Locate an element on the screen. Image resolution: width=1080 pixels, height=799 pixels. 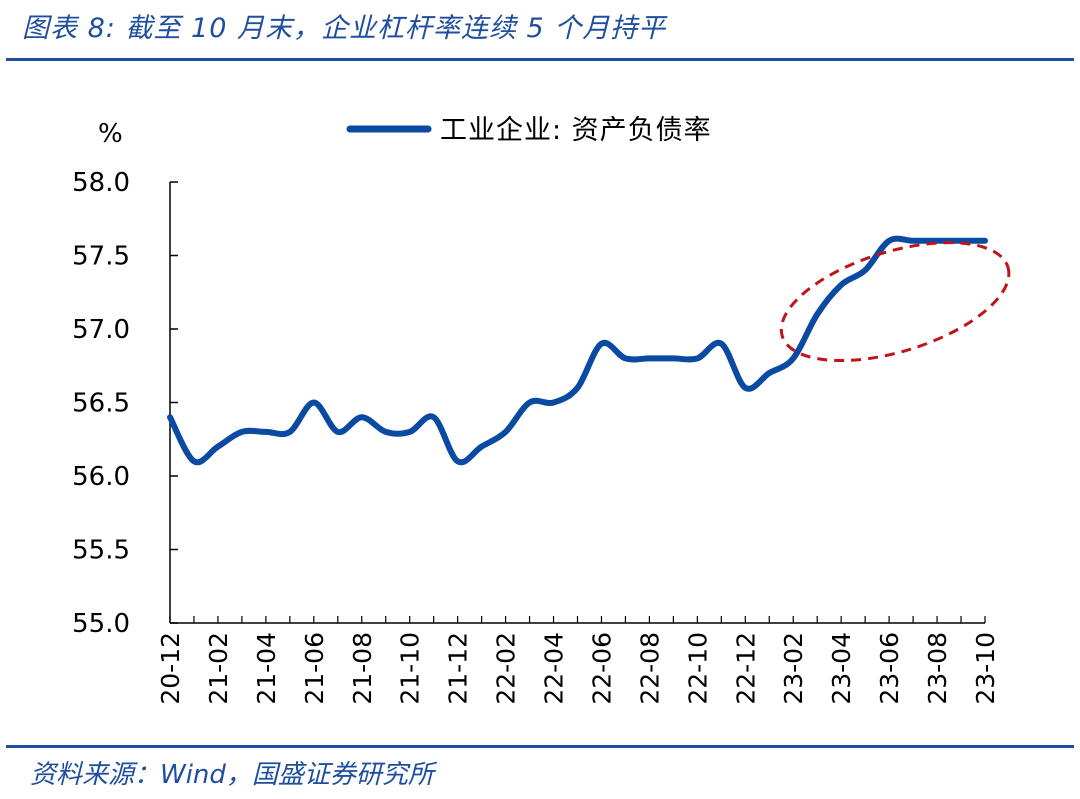
x-tick-label: 22-06 is located at coordinates (601, 668).